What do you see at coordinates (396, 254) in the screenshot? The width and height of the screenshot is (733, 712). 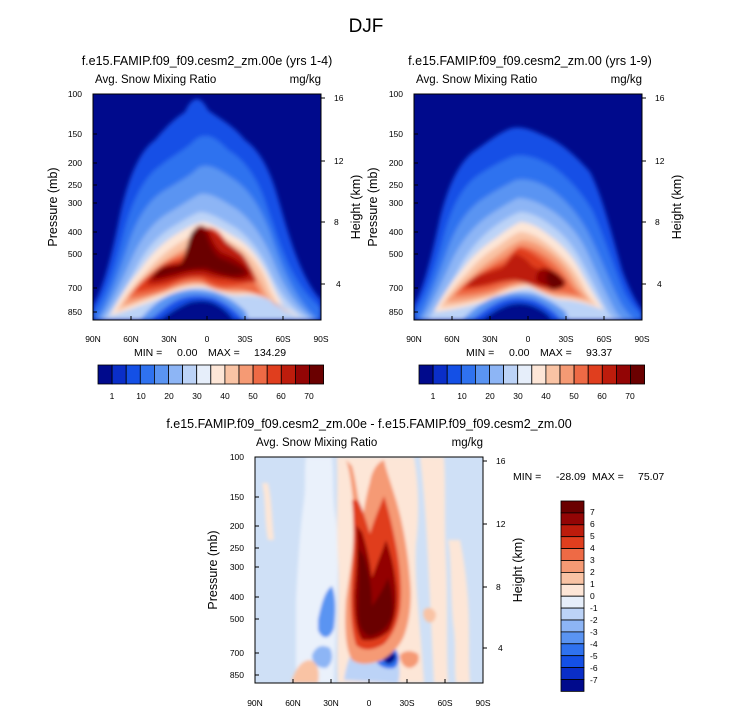 I see `panel-2-y-tick: 500` at bounding box center [396, 254].